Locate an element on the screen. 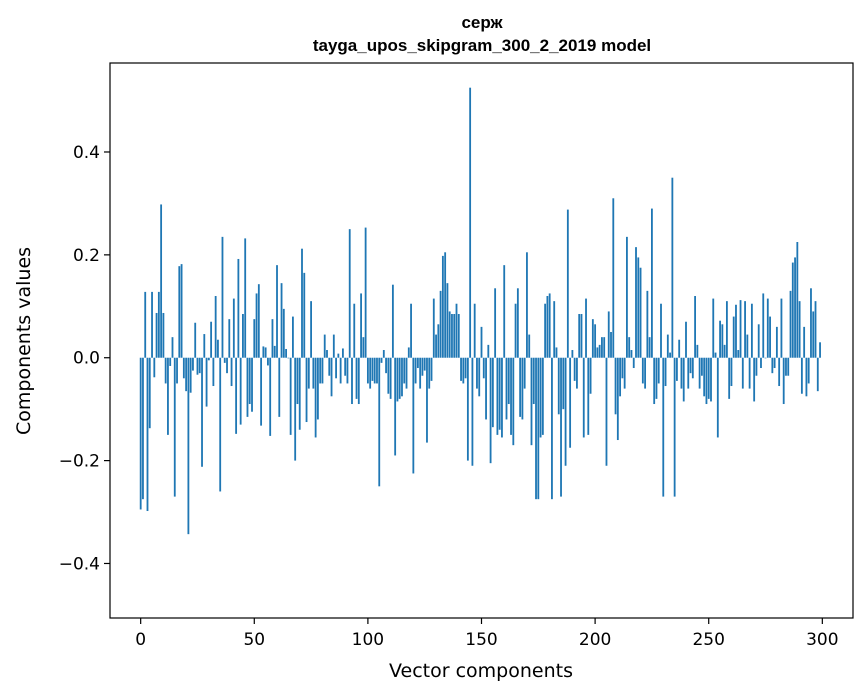 This screenshot has height=696, width=867. y-tick-label: −0.2 is located at coordinates (79, 462).